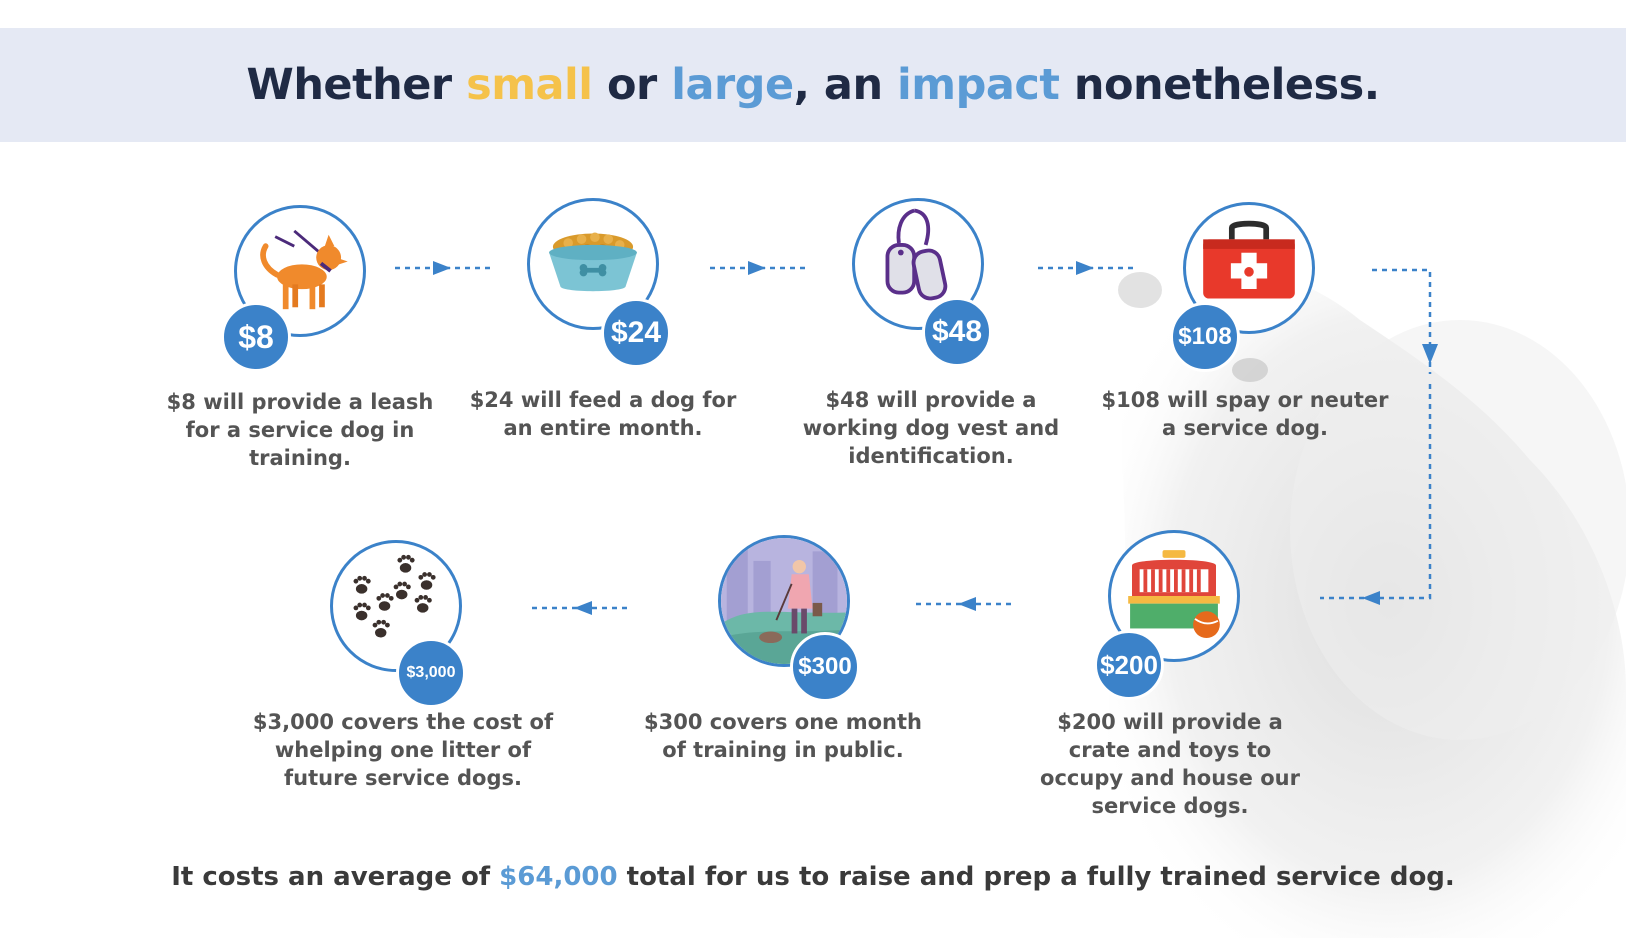 The image size is (1626, 938). What do you see at coordinates (593, 264) in the screenshot?
I see `food-bowl-icon` at bounding box center [593, 264].